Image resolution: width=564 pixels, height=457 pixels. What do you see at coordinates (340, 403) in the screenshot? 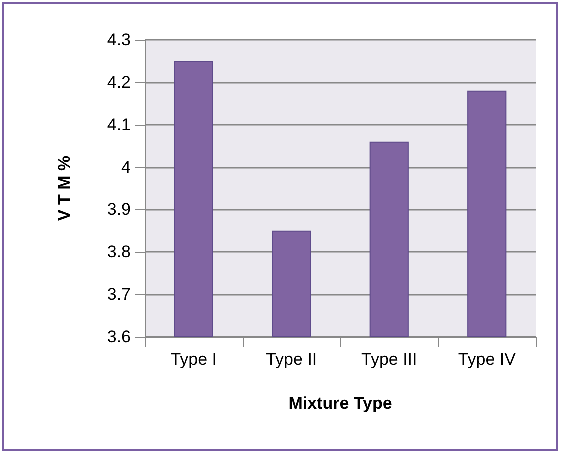
I see `x-axis-title: Mixture Type` at bounding box center [340, 403].